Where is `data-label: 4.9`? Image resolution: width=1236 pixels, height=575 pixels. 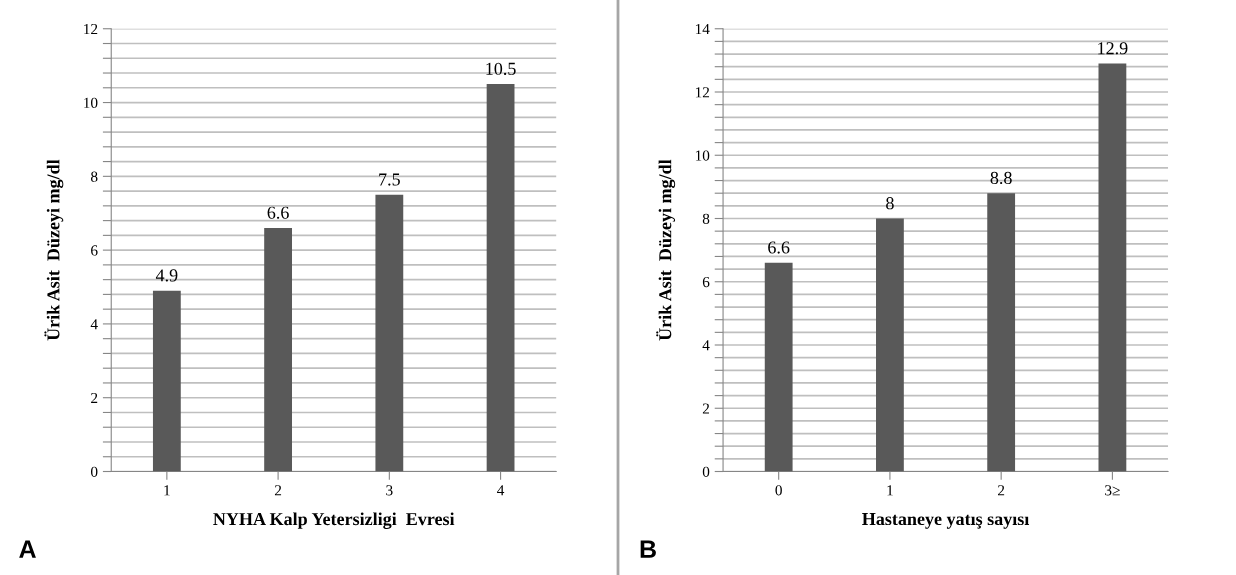 data-label: 4.9 is located at coordinates (166, 275).